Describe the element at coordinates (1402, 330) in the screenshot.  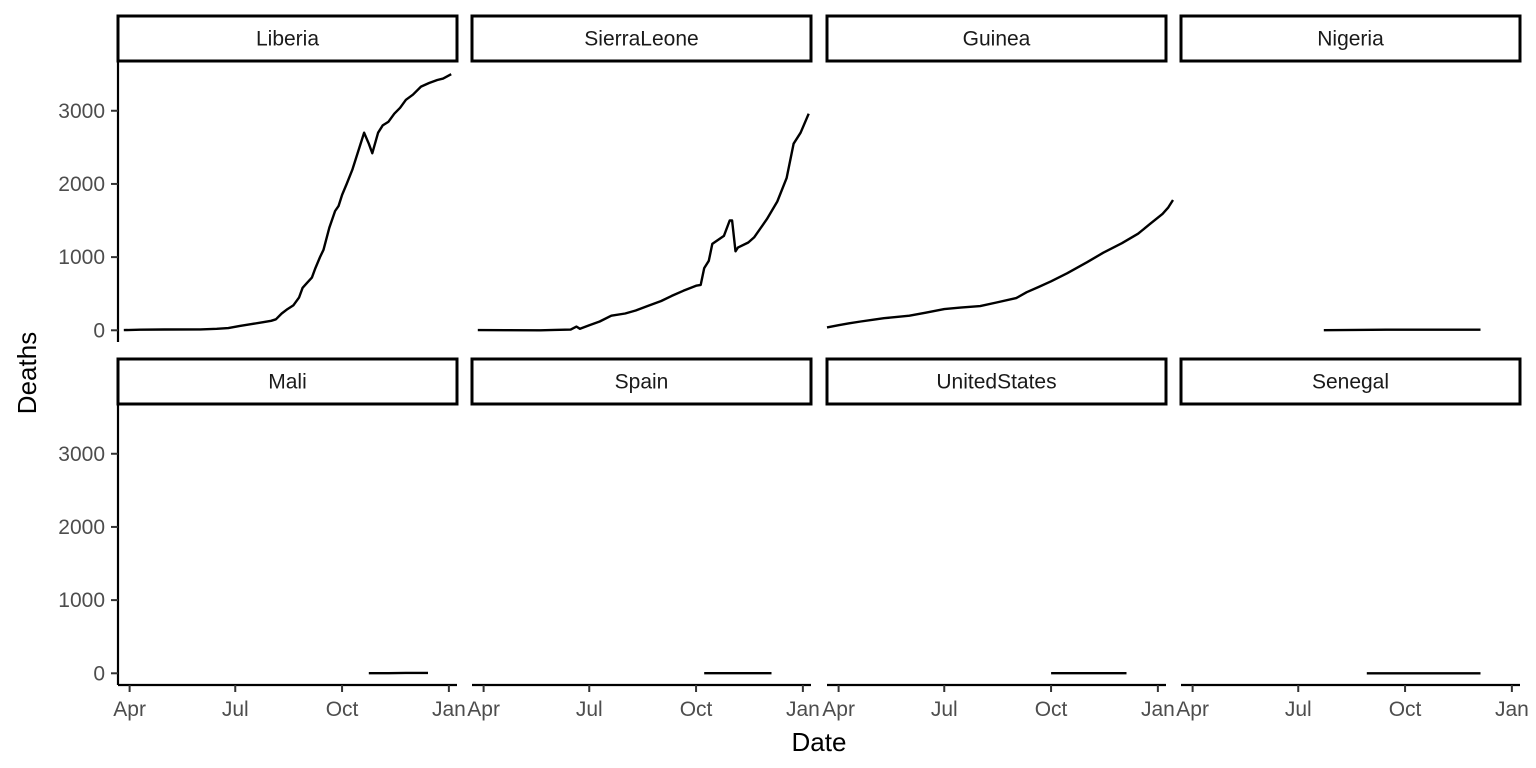
I see `series-line-nigeria` at that location.